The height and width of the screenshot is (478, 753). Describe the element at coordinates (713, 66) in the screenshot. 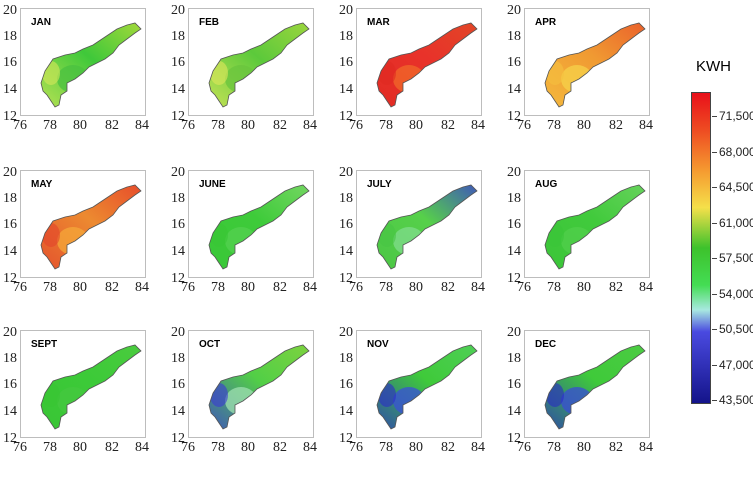

I see `colorbar-title: KWH` at that location.